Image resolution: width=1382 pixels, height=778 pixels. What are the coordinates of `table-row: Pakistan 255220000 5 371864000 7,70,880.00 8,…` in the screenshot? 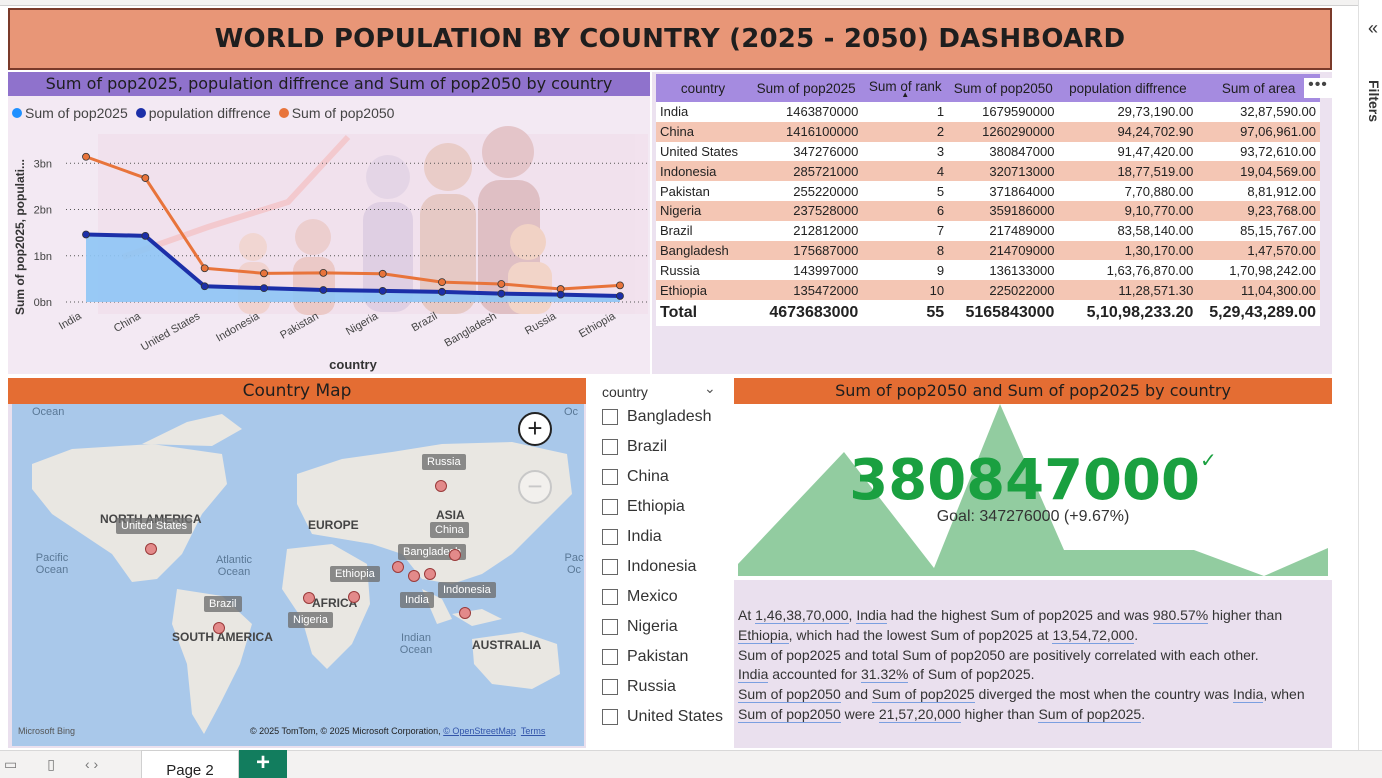 It's located at (988, 191).